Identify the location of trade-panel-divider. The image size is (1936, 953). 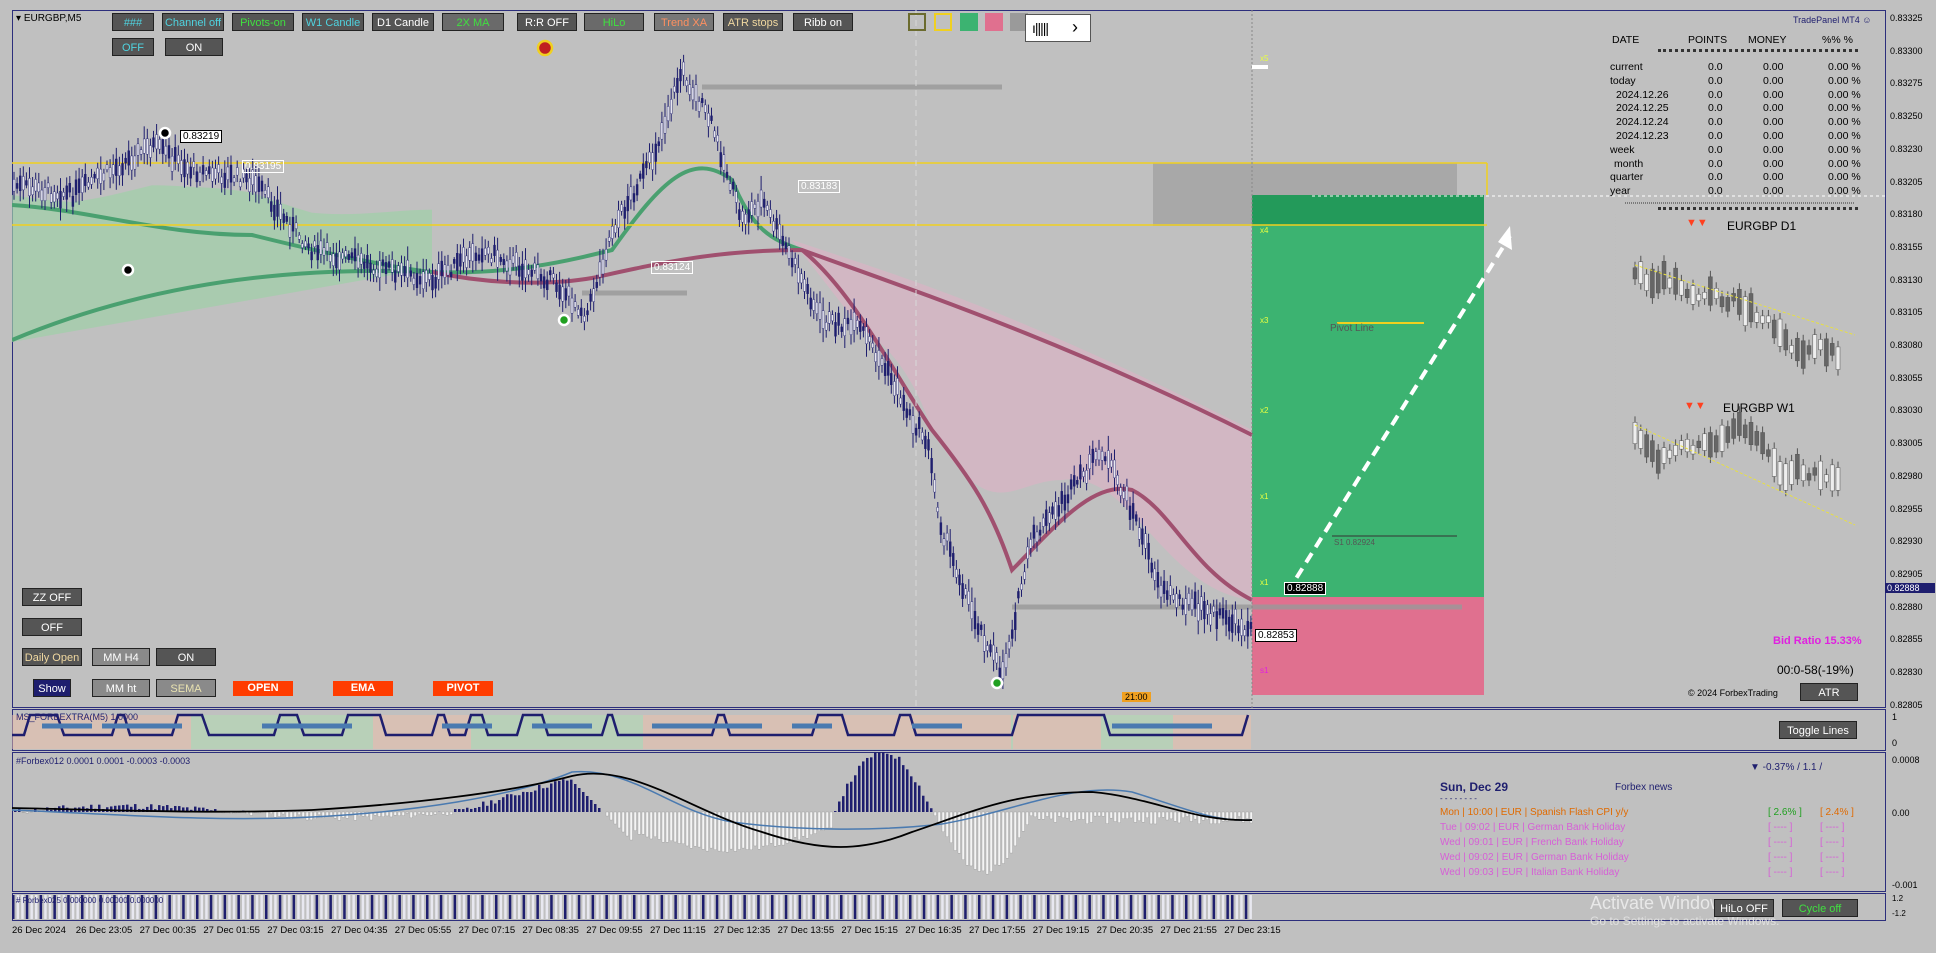
(1758, 50).